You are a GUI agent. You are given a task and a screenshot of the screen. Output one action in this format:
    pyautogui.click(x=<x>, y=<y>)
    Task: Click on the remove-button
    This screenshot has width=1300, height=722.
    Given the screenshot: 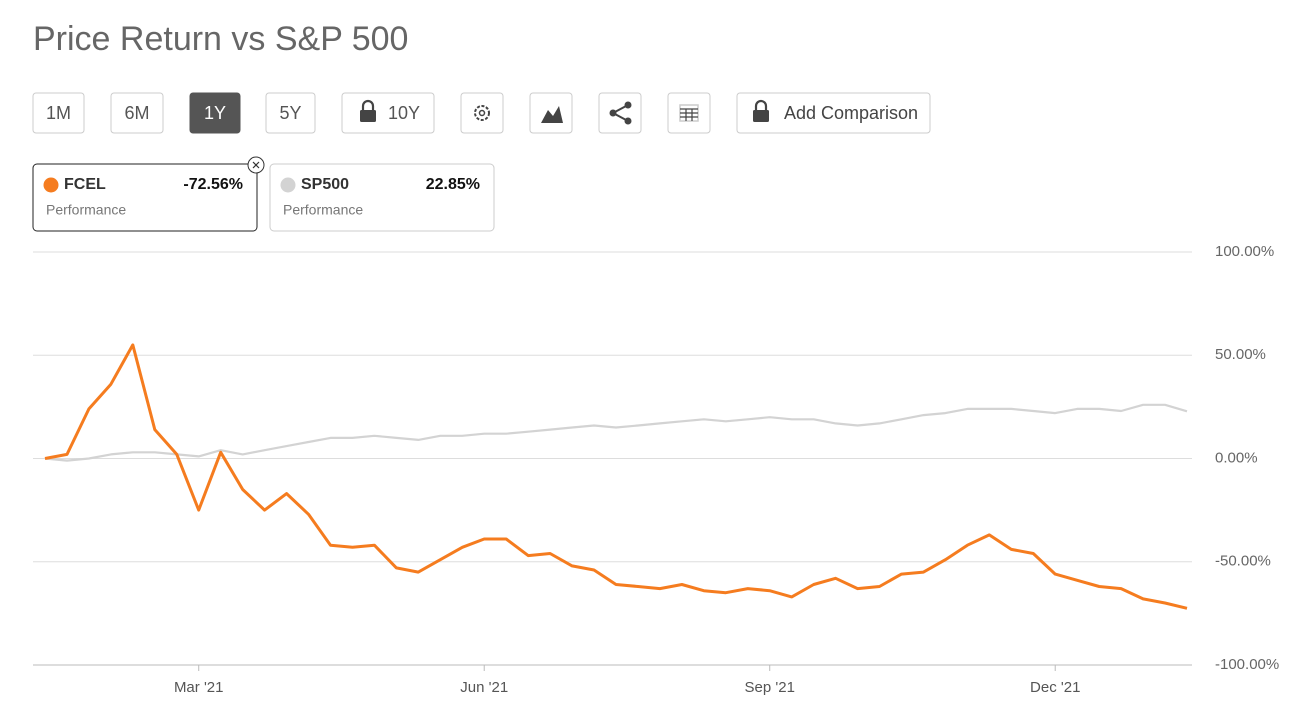 What is the action you would take?
    pyautogui.click(x=256, y=165)
    